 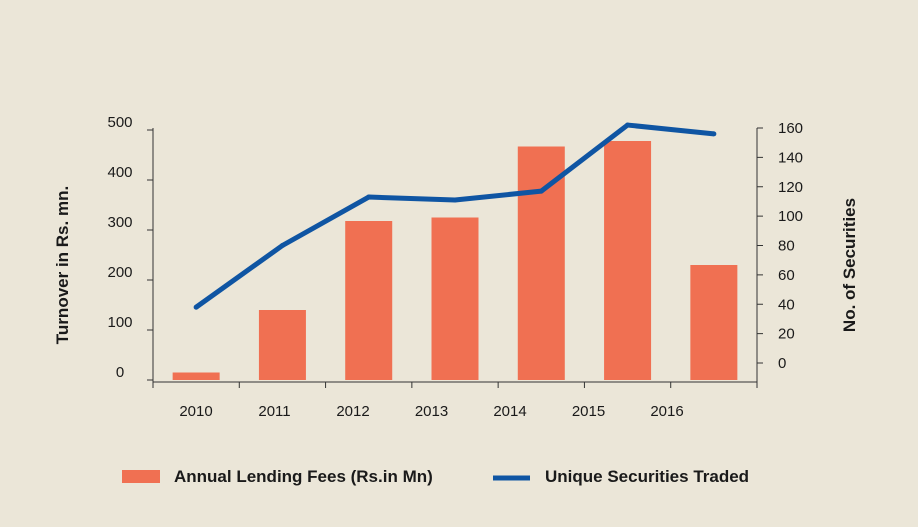 What do you see at coordinates (849, 265) in the screenshot?
I see `right-axis-title: No. of Securities` at bounding box center [849, 265].